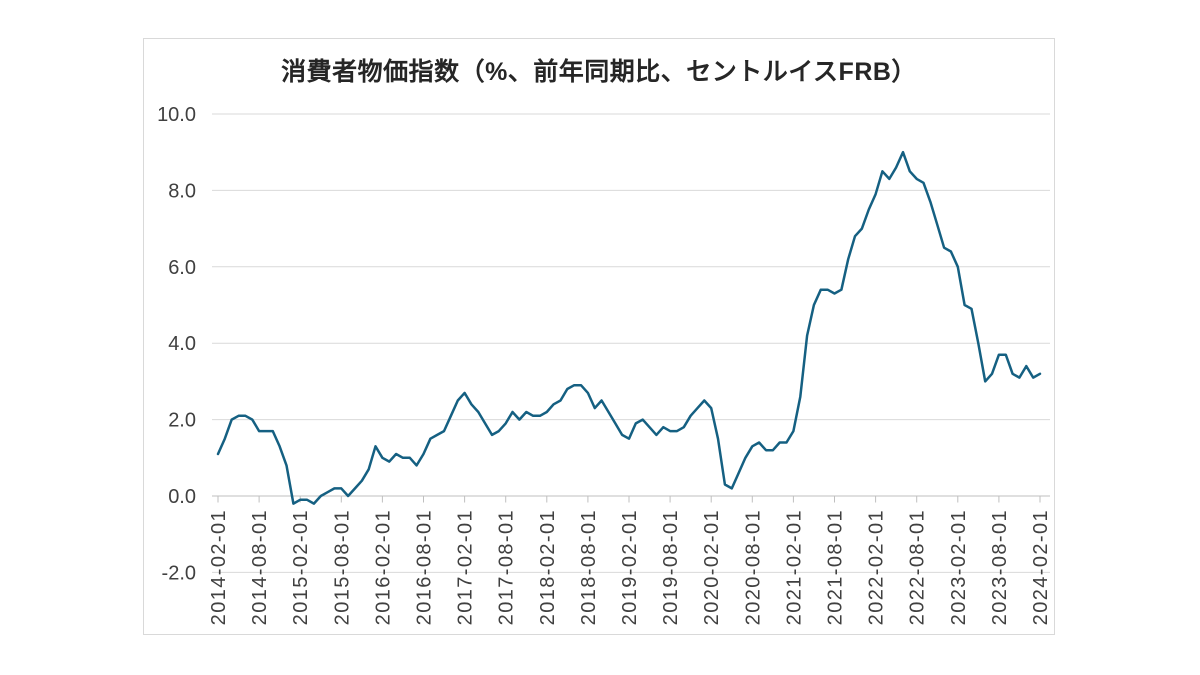  Describe the element at coordinates (260, 567) in the screenshot. I see `x-axis-tick-label: 2014-08-01` at that location.